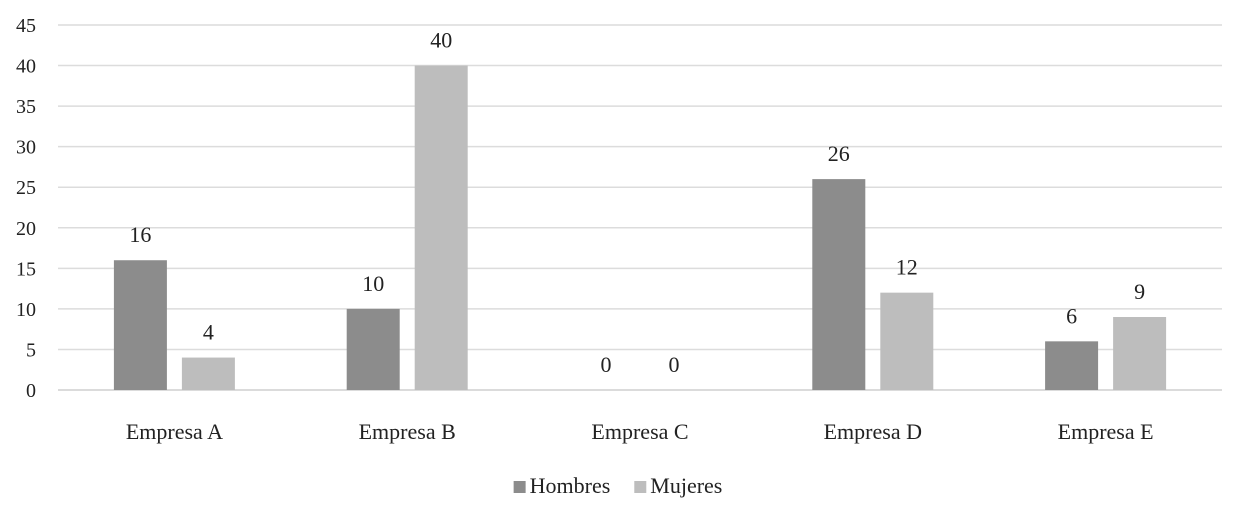 The width and height of the screenshot is (1236, 510). What do you see at coordinates (26, 229) in the screenshot?
I see `y-tick-label: 20` at bounding box center [26, 229].